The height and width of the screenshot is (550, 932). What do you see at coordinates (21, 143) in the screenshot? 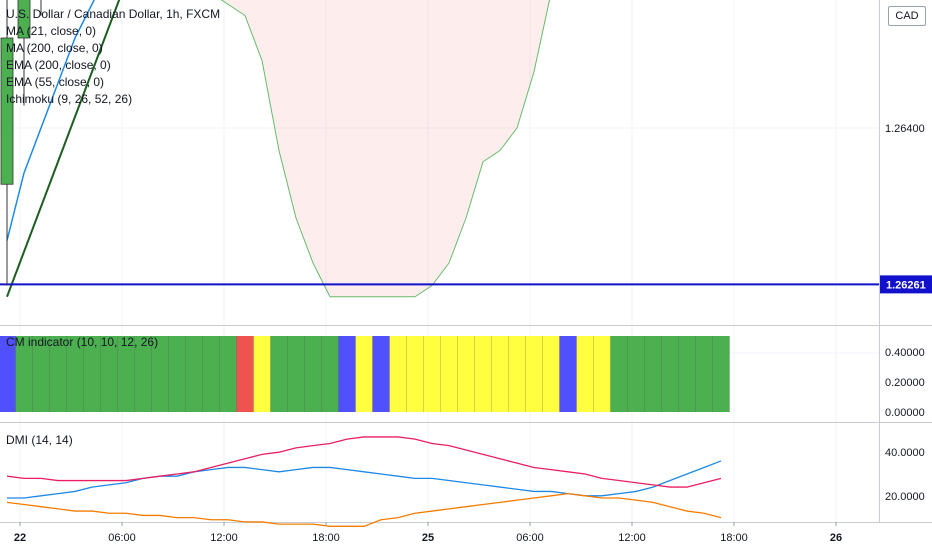
I see `candles` at bounding box center [21, 143].